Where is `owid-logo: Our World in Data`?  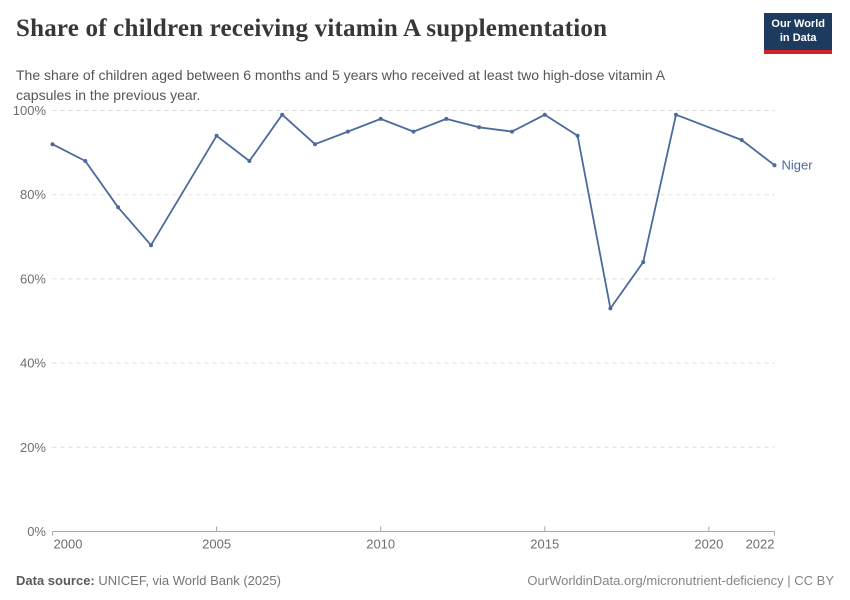
owid-logo: Our World in Data is located at coordinates (798, 33).